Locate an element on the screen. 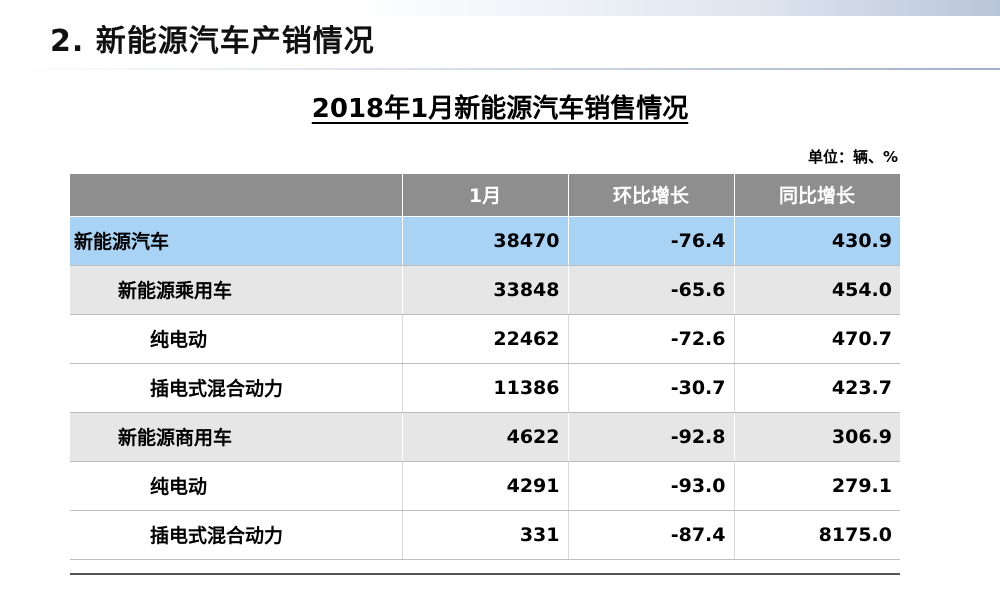  row-yoy: 306.9 is located at coordinates (817, 437).